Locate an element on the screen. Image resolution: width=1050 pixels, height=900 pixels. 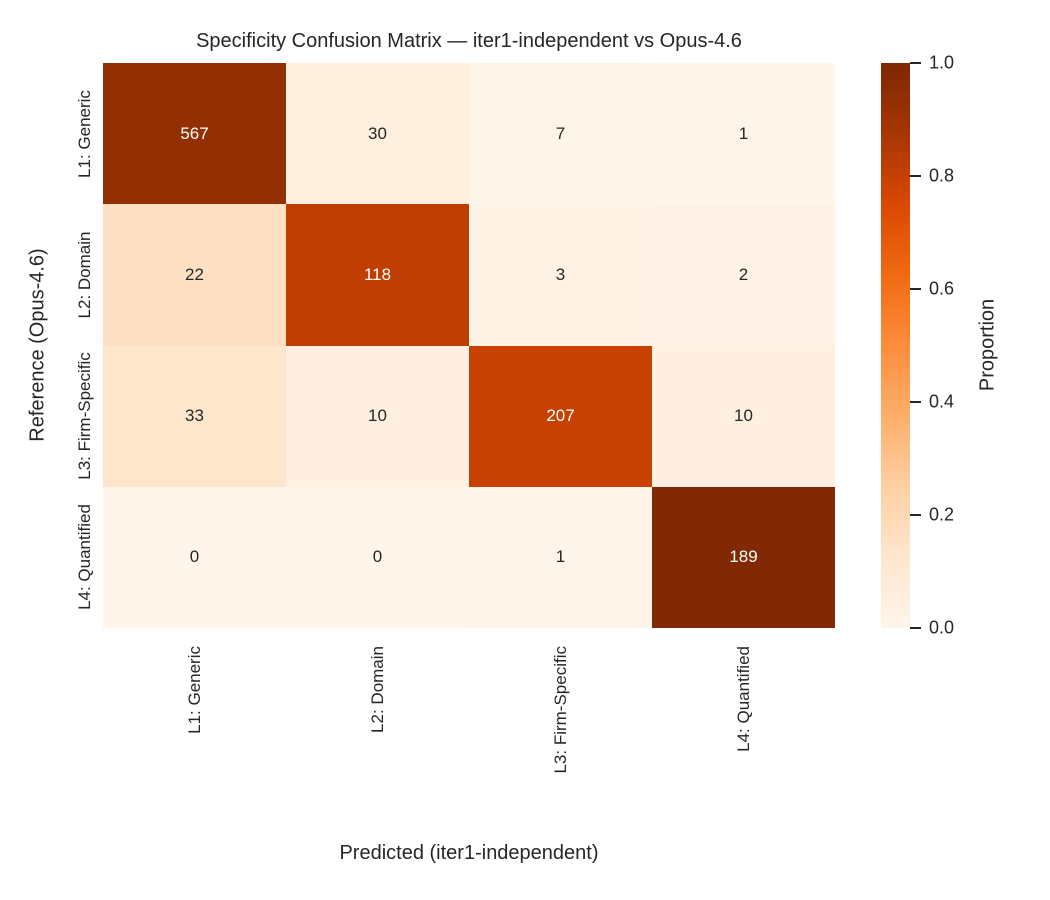
x-tick-label: L2: Domain is located at coordinates (377, 689).